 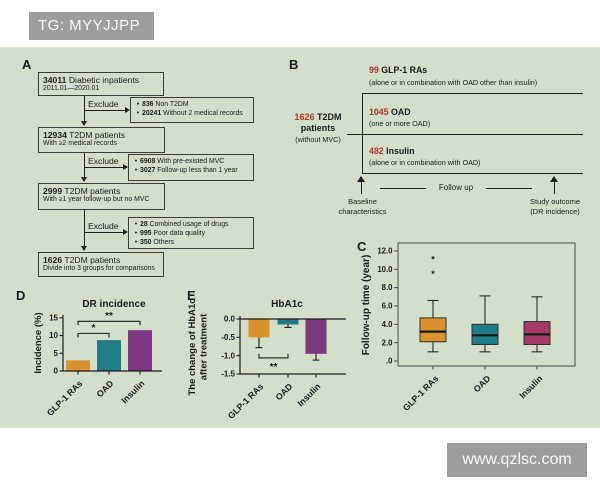 What do you see at coordinates (388, 306) in the screenshot?
I see `svg-text: 6.0` at bounding box center [388, 306].